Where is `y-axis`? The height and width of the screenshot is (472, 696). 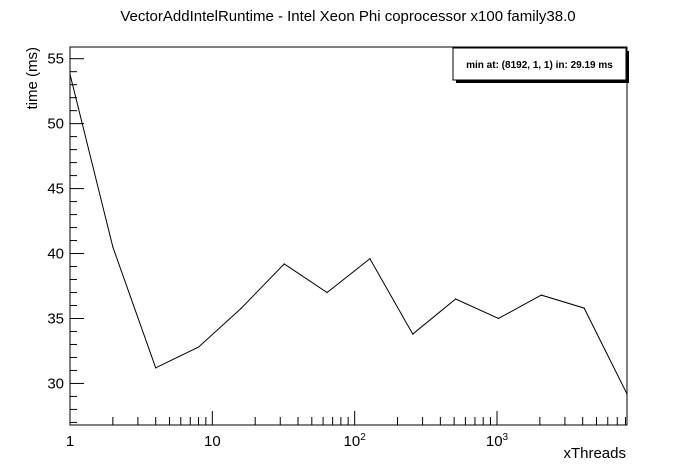 y-axis is located at coordinates (77, 240).